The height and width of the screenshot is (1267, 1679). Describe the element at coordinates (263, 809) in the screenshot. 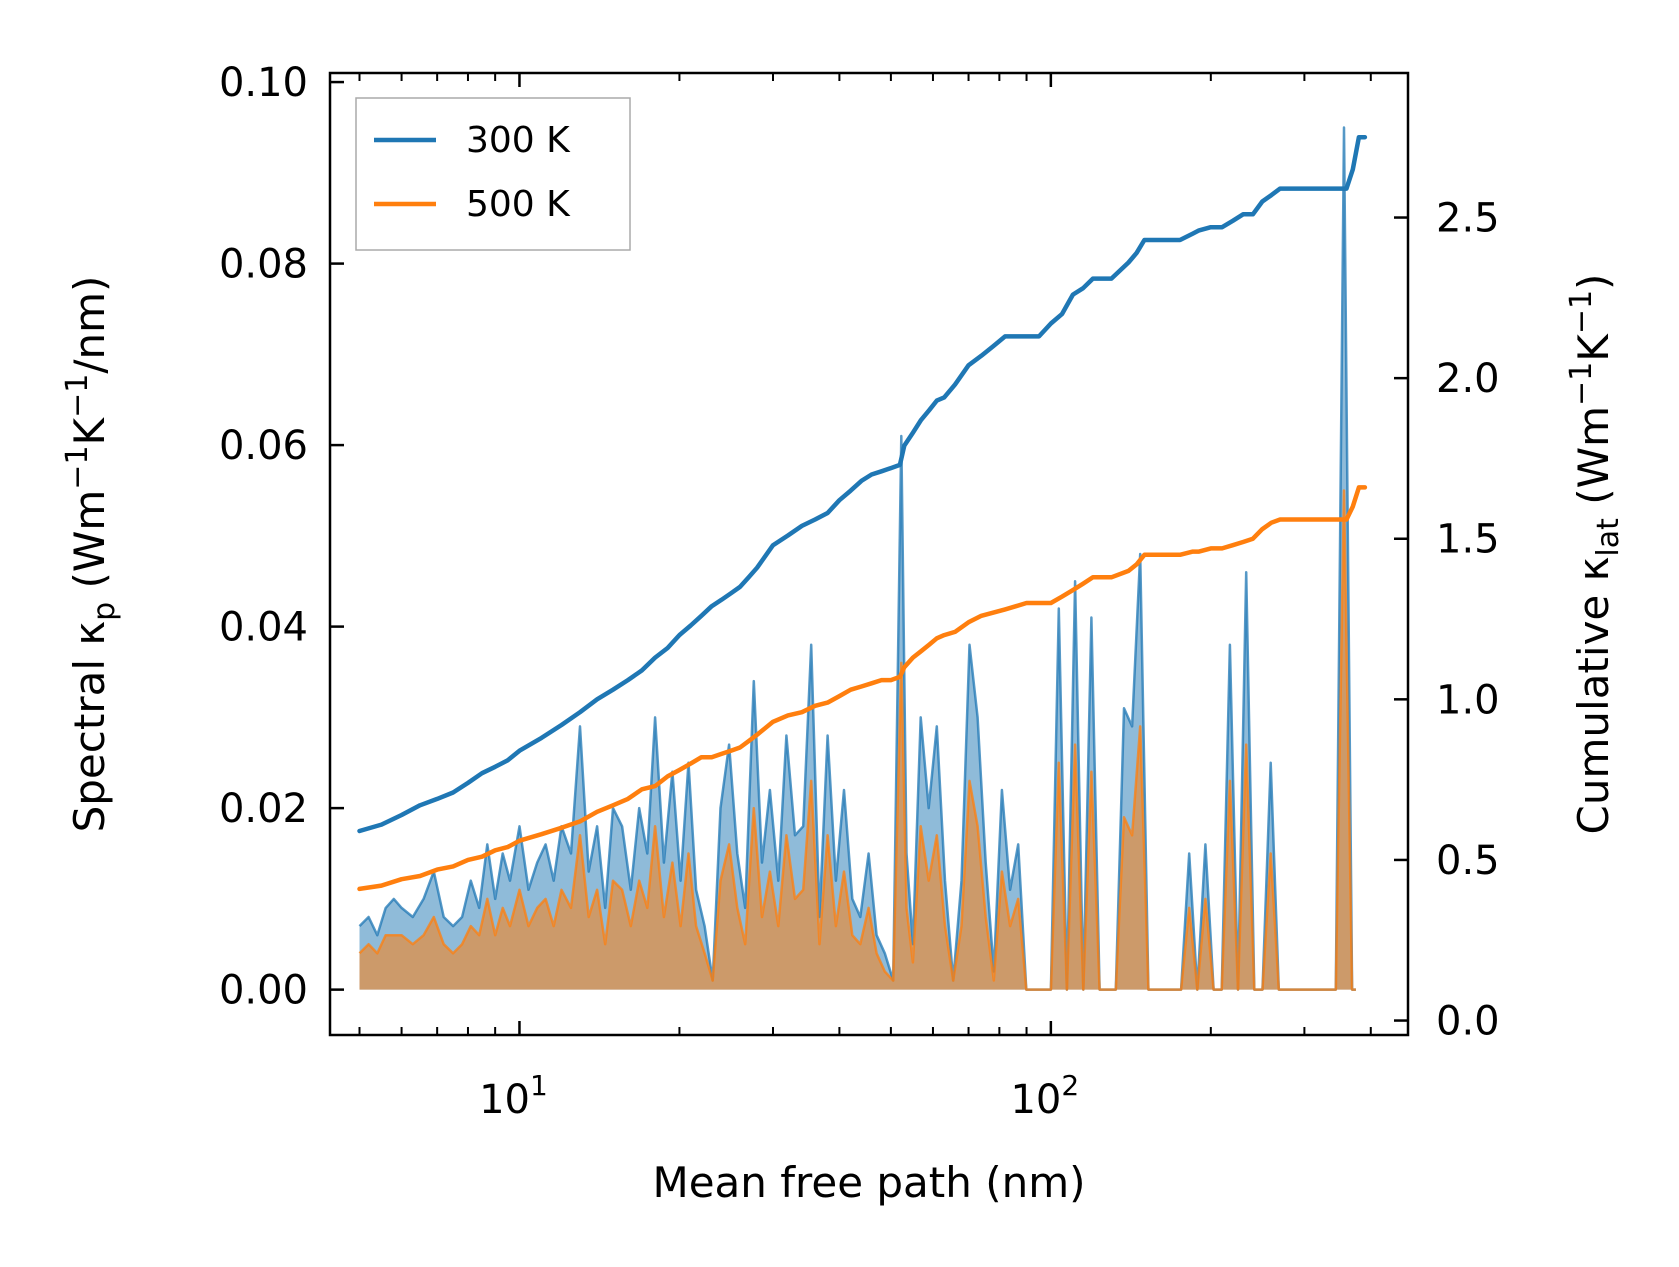

I see `y-left-tick-label: 0.02` at that location.